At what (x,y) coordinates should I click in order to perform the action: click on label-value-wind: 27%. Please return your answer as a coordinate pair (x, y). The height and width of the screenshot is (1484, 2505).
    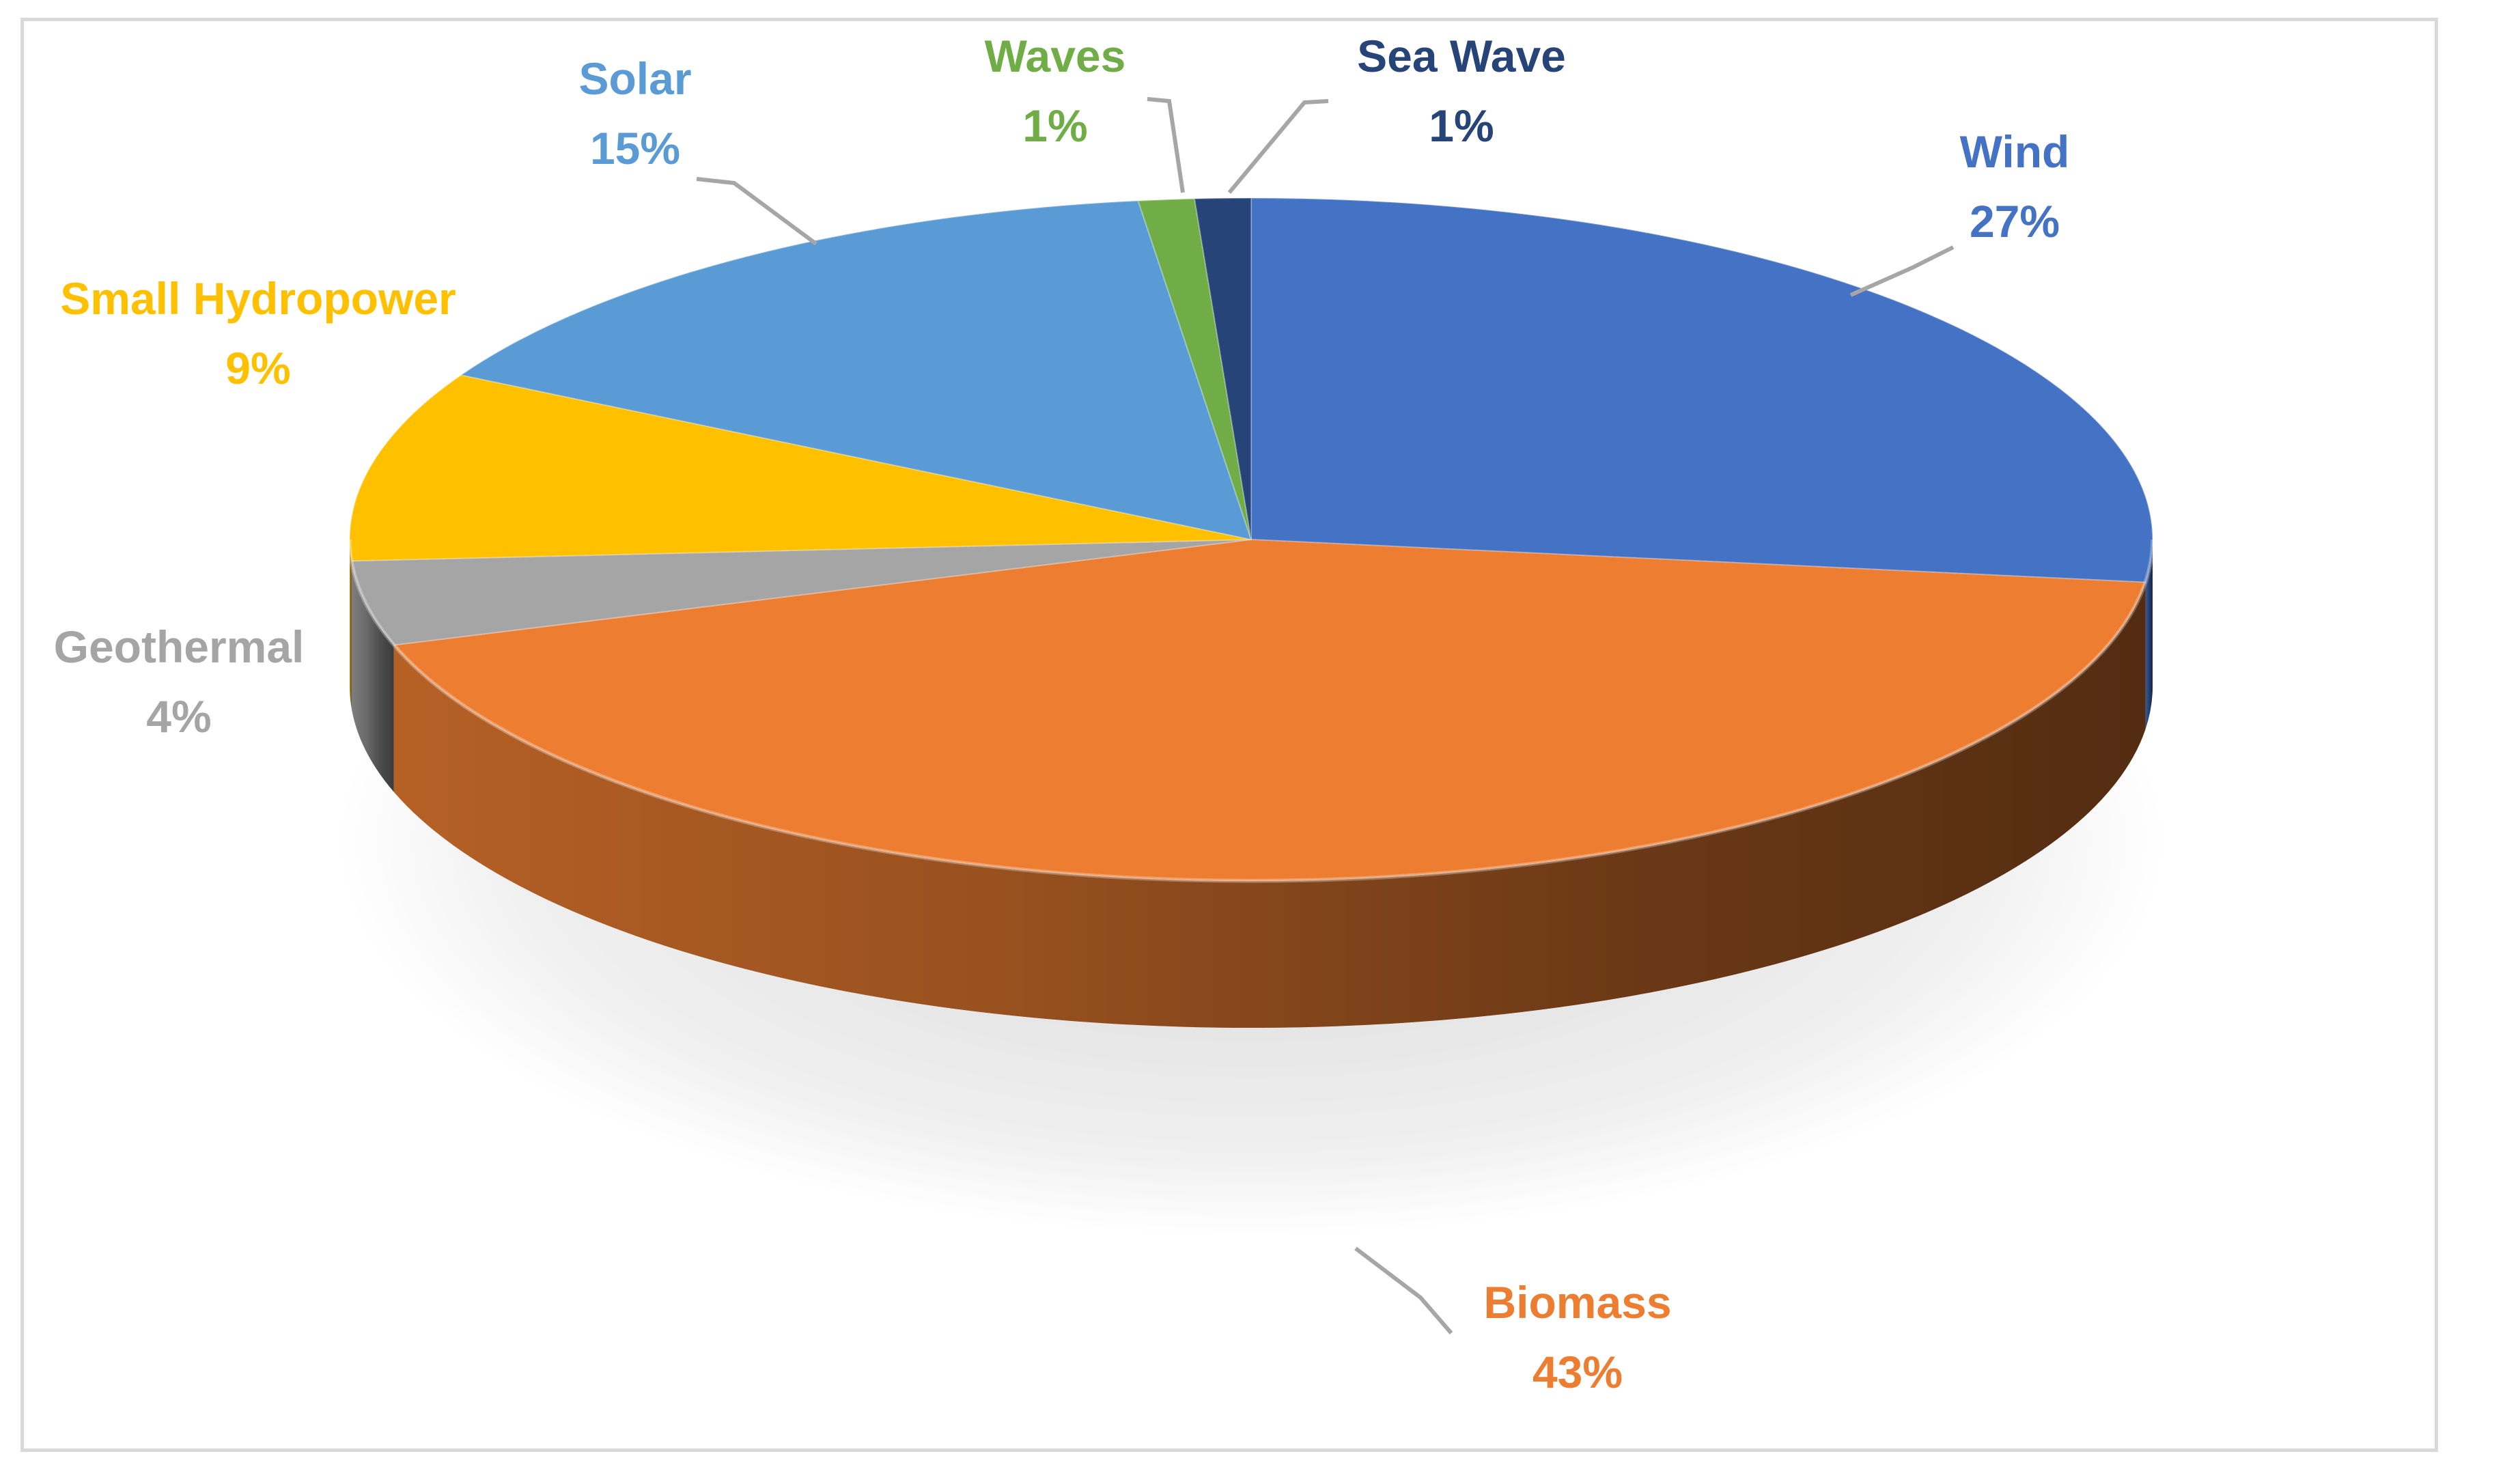
    Looking at the image, I should click on (2015, 221).